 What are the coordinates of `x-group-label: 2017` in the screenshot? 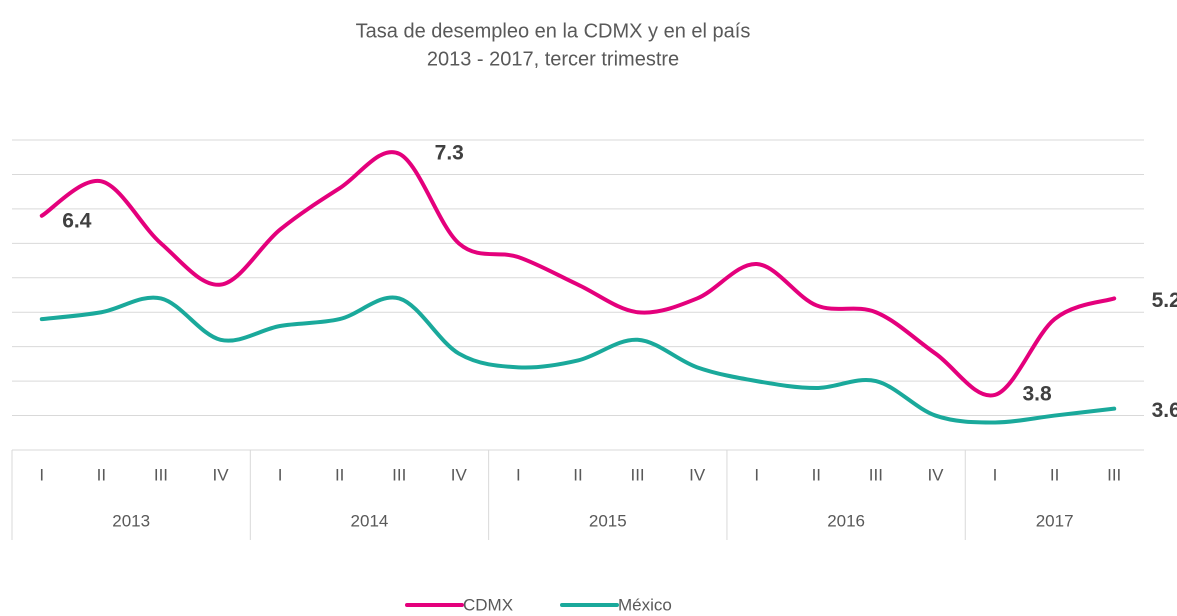 It's located at (1055, 520).